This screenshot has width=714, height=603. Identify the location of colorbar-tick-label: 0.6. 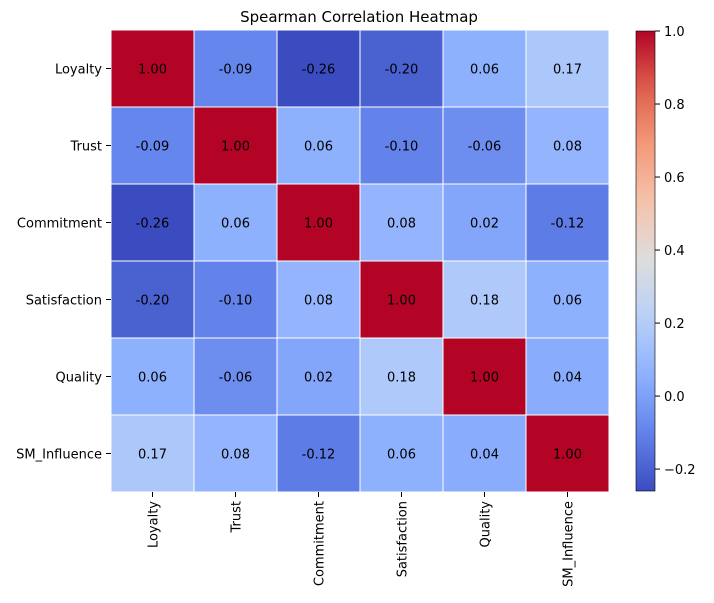
(674, 178).